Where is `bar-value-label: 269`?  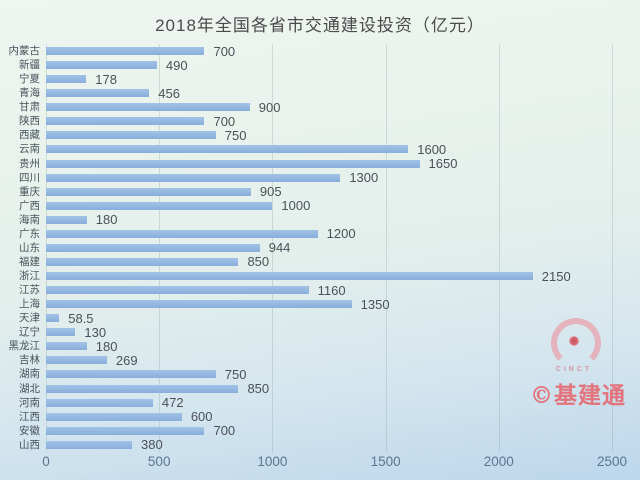
bar-value-label: 269 is located at coordinates (126, 360).